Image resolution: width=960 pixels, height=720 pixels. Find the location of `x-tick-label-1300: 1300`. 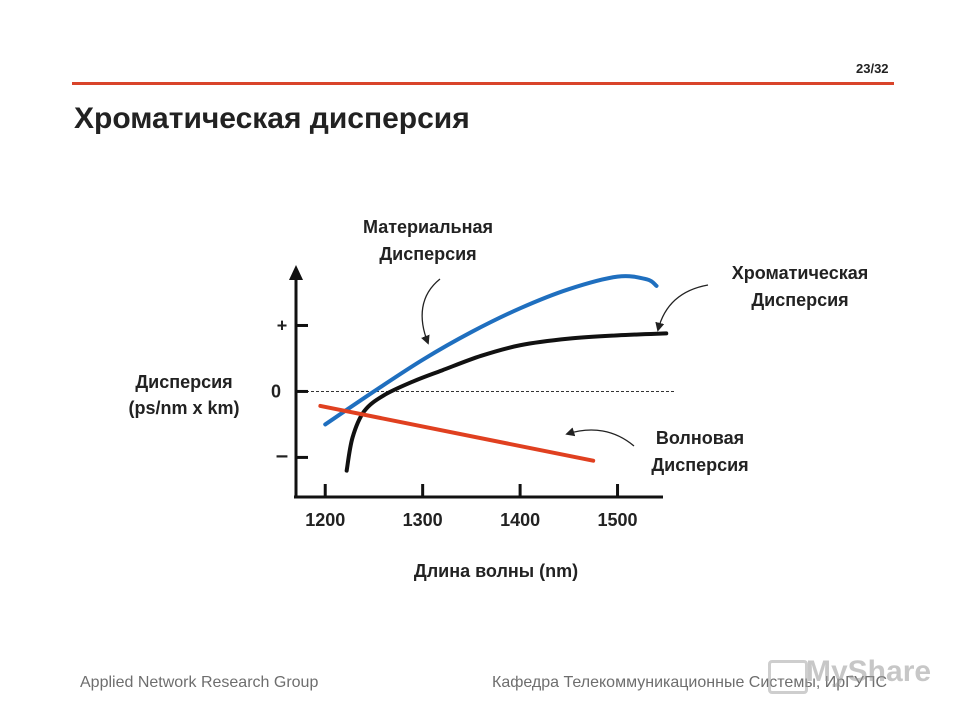

x-tick-label-1300: 1300 is located at coordinates (423, 520).